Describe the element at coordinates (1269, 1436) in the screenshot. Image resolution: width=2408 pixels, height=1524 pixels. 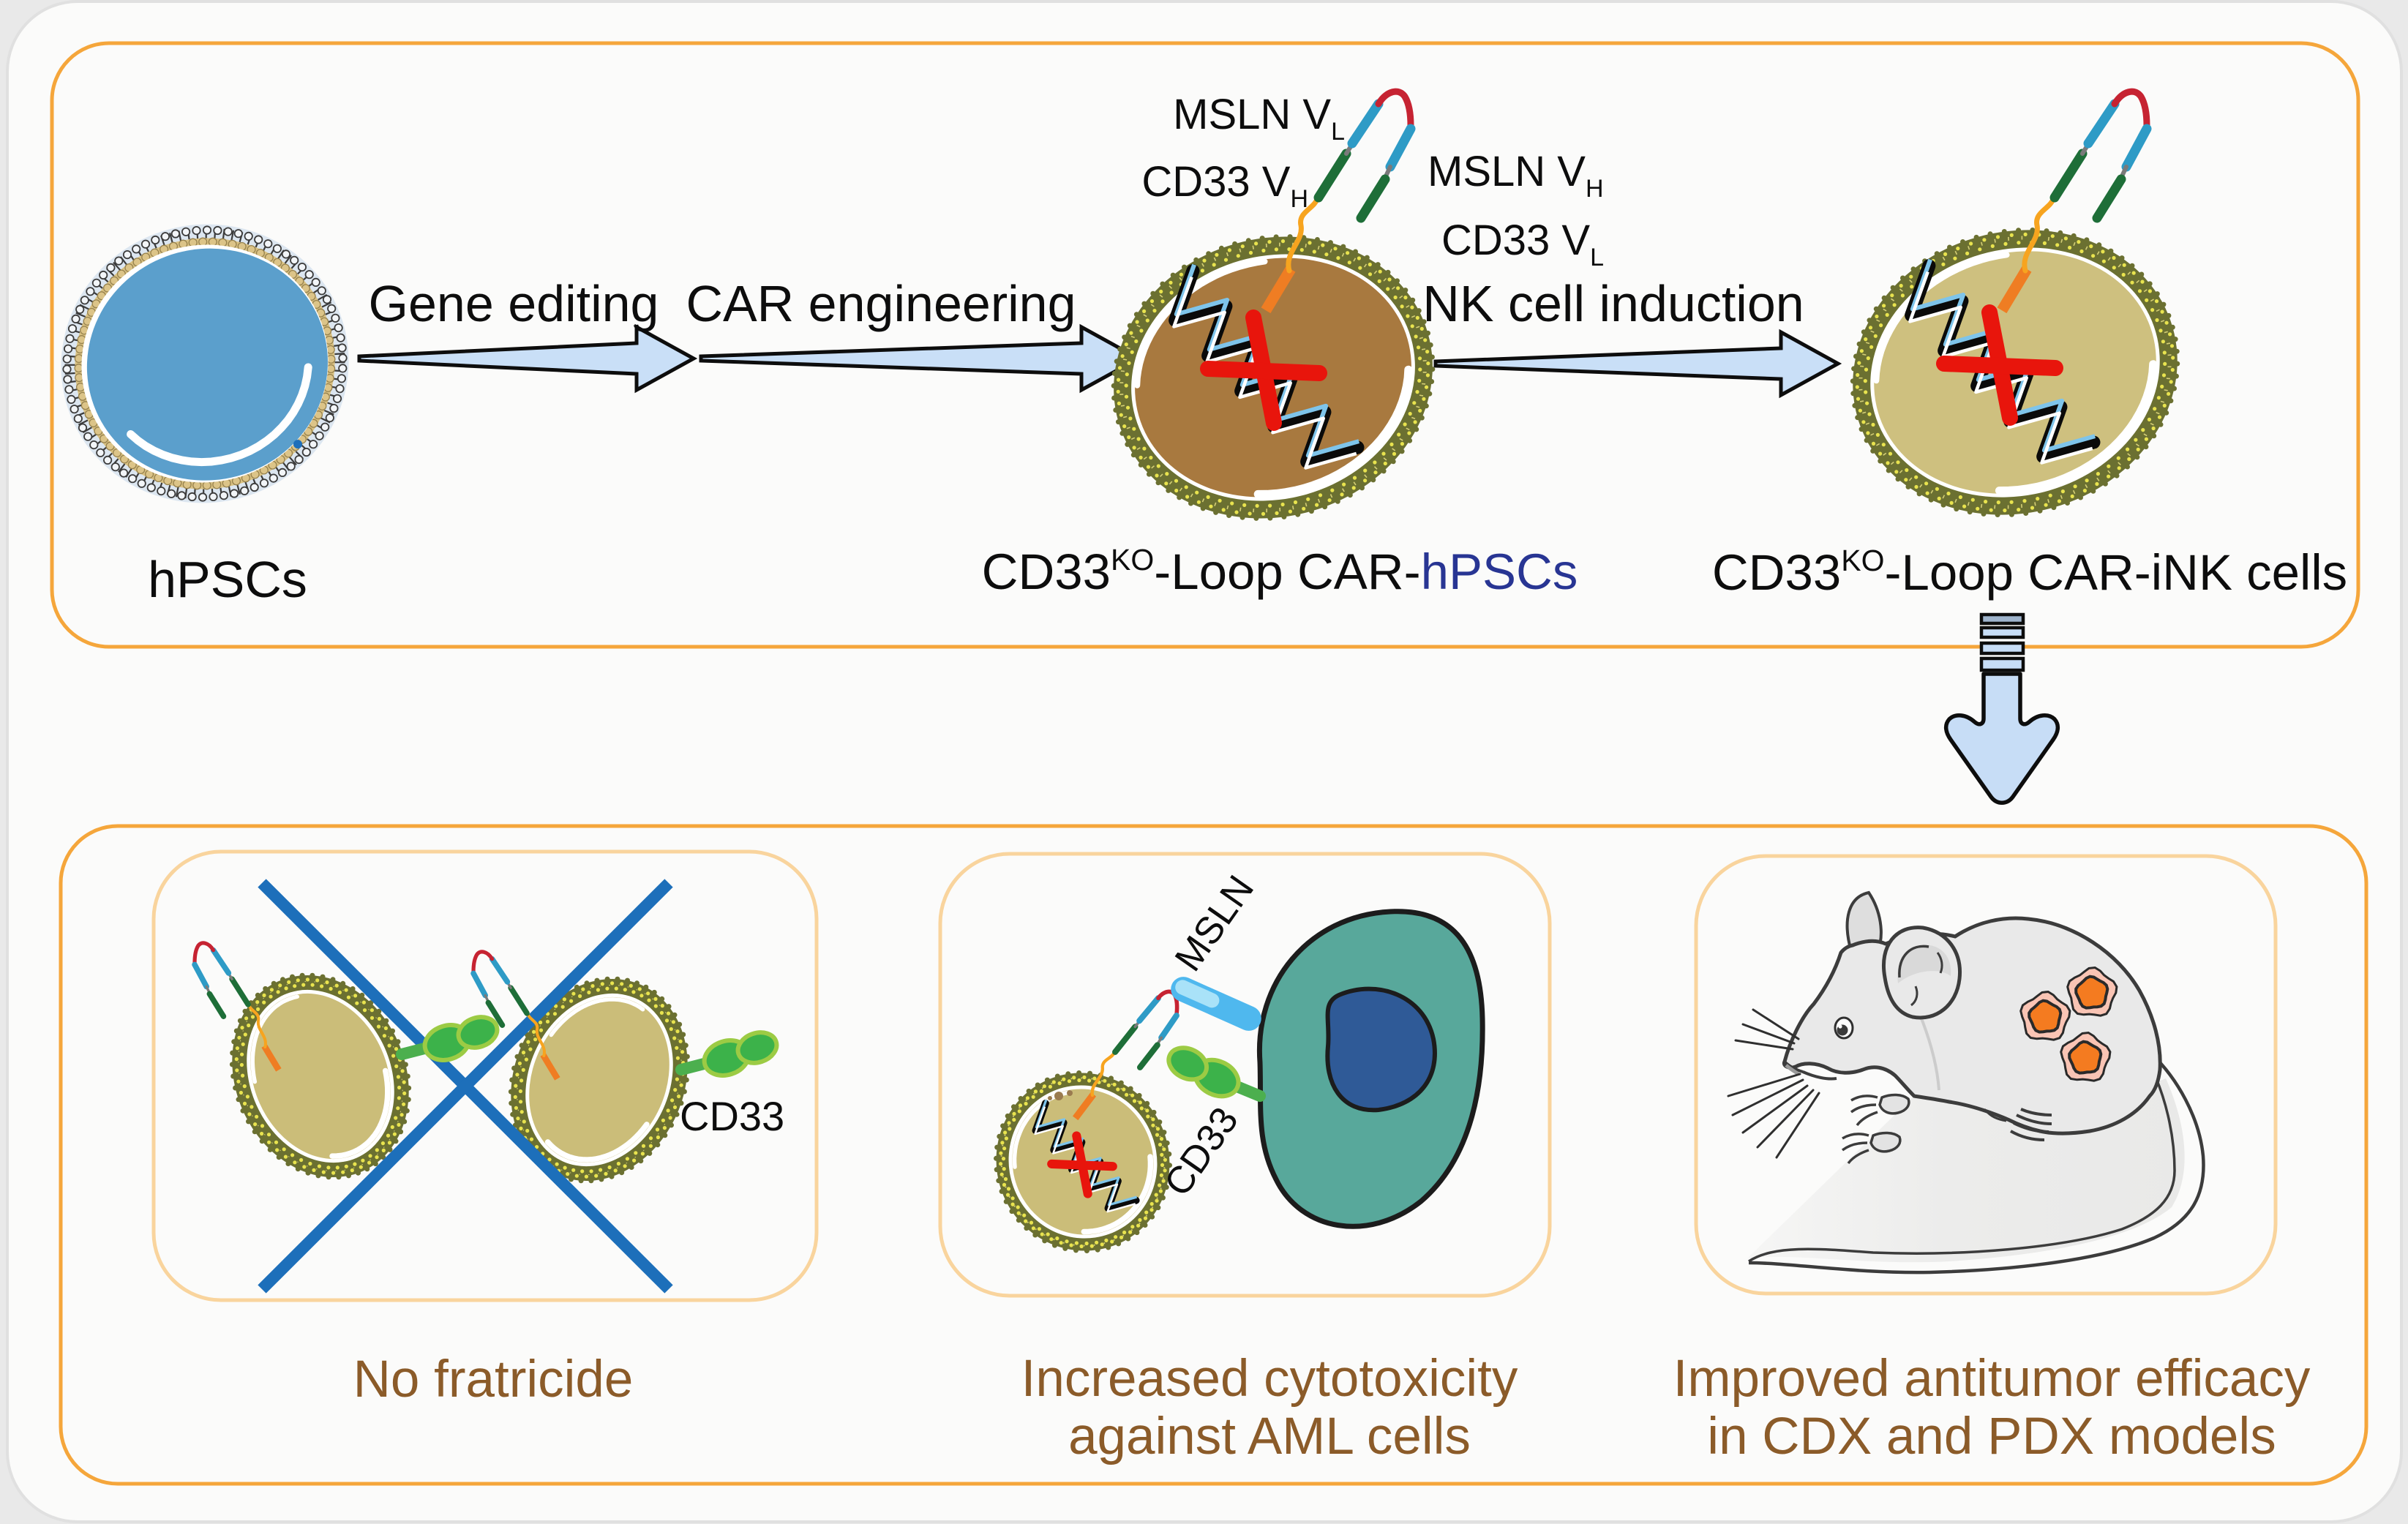
I see `svg-text: against AML cells` at that location.